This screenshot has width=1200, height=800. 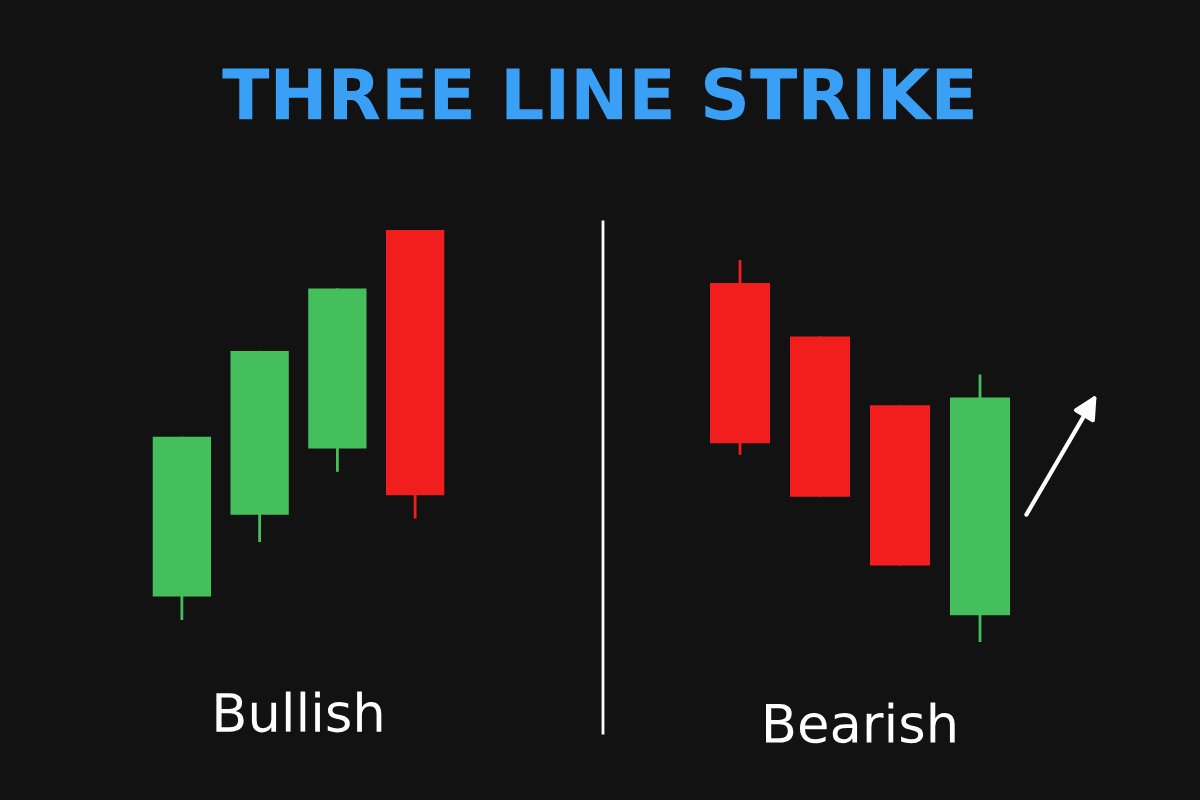 I want to click on x-axis-title: Bullish, so click(x=299, y=712).